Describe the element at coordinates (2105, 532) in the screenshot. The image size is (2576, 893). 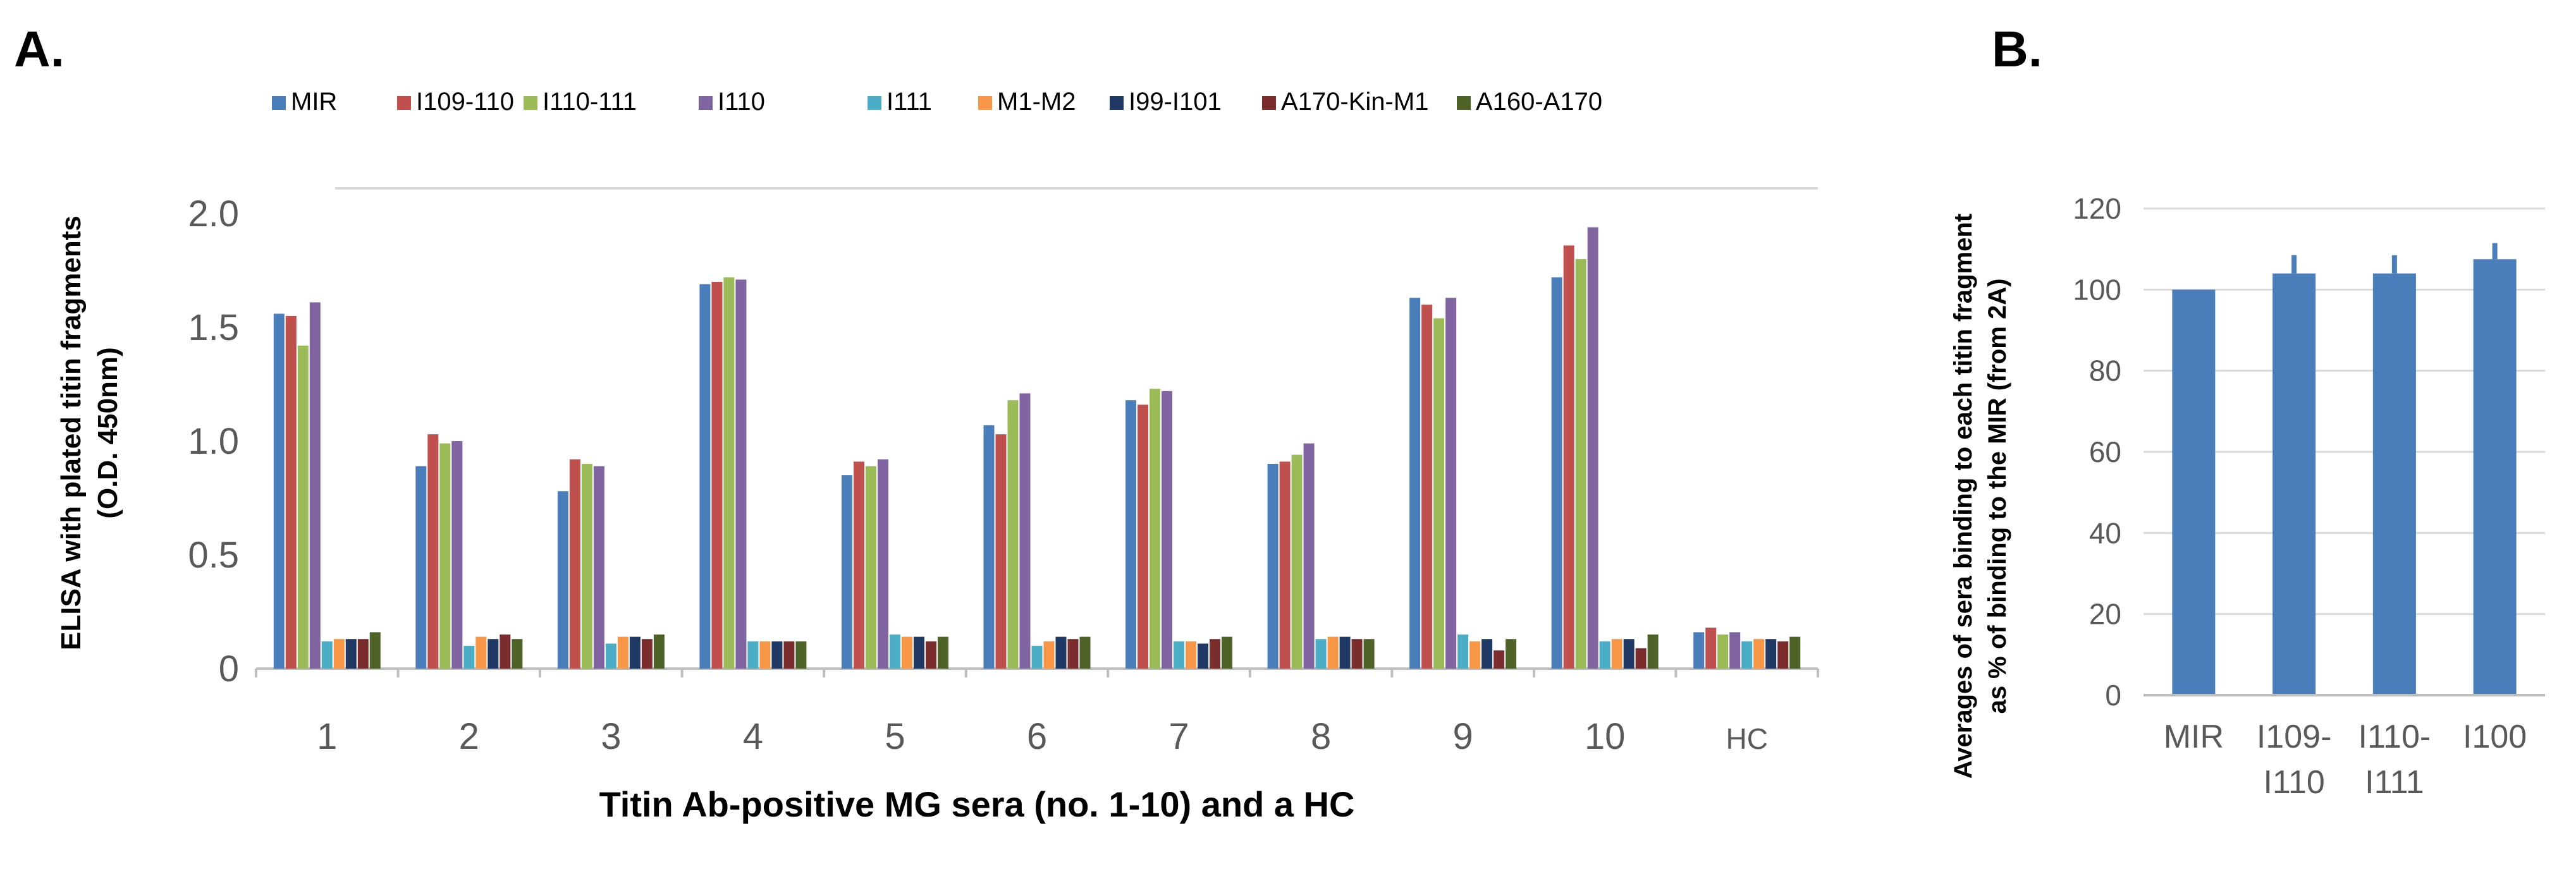
I see `panel-b-y-tick-label: 40` at that location.